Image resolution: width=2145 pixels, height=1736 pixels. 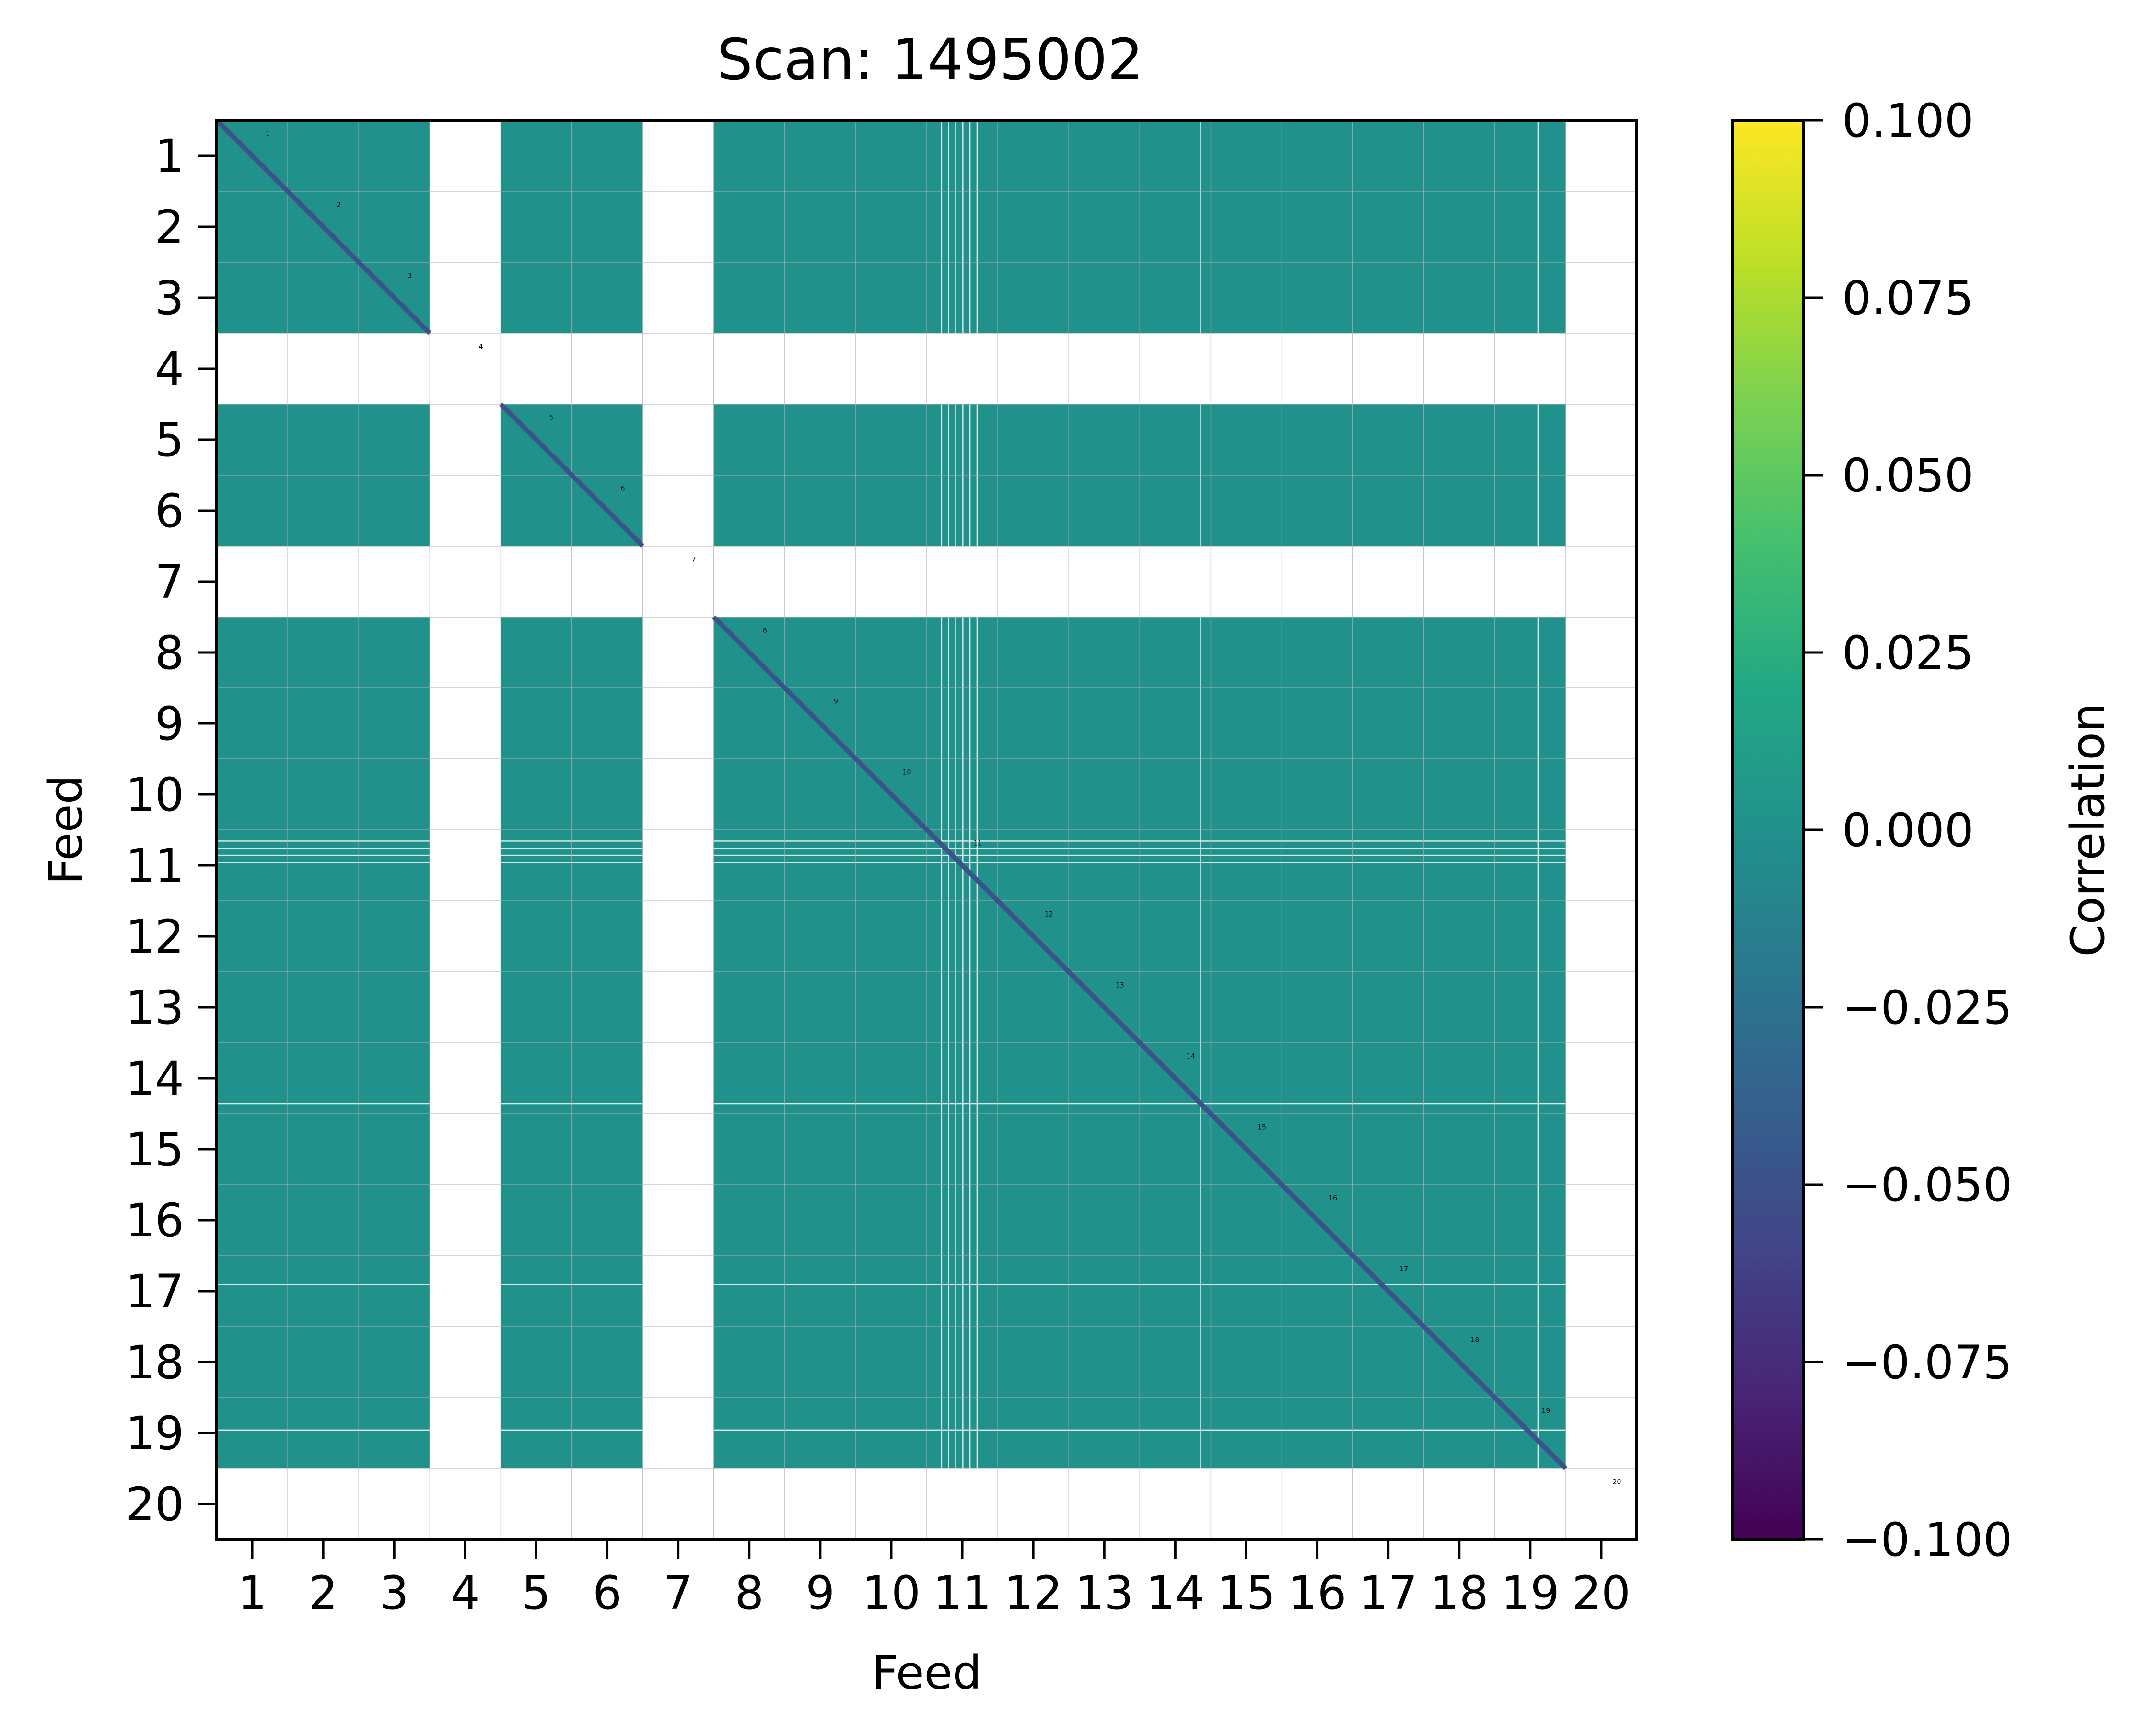 I want to click on x-tick-label: 3, so click(x=394, y=1593).